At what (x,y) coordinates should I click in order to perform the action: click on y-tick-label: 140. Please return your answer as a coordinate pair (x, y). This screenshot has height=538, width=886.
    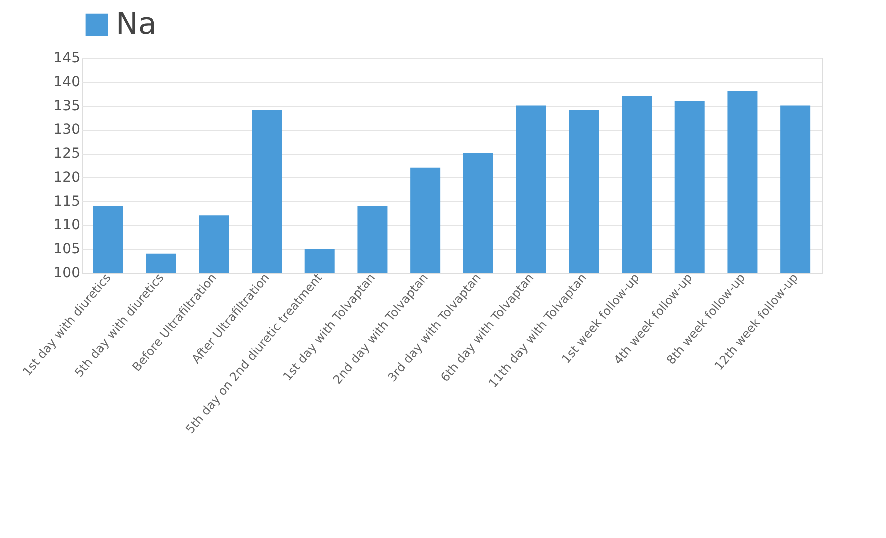
    Looking at the image, I should click on (67, 82).